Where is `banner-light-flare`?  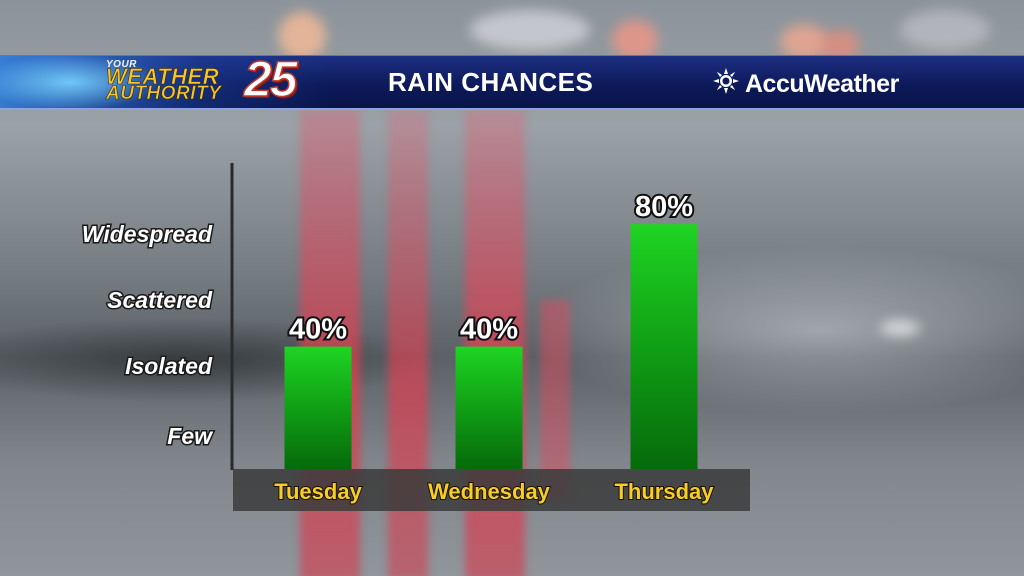
banner-light-flare is located at coordinates (165, 82).